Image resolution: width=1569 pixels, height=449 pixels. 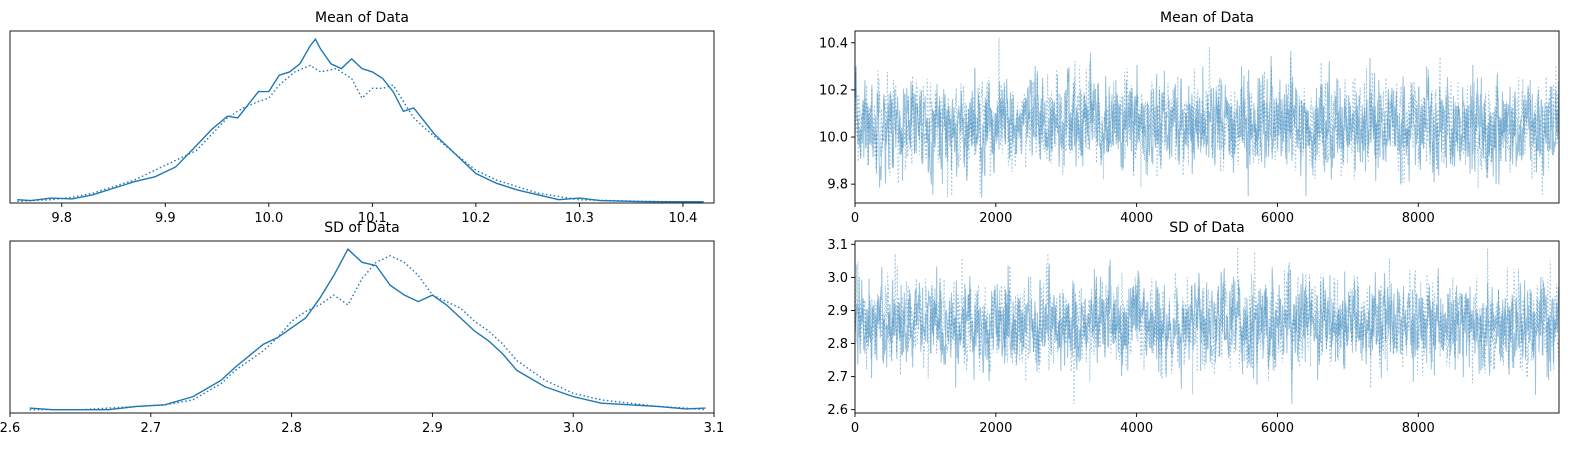 I want to click on trace-mean-xtick-label: 2000, so click(x=995, y=218).